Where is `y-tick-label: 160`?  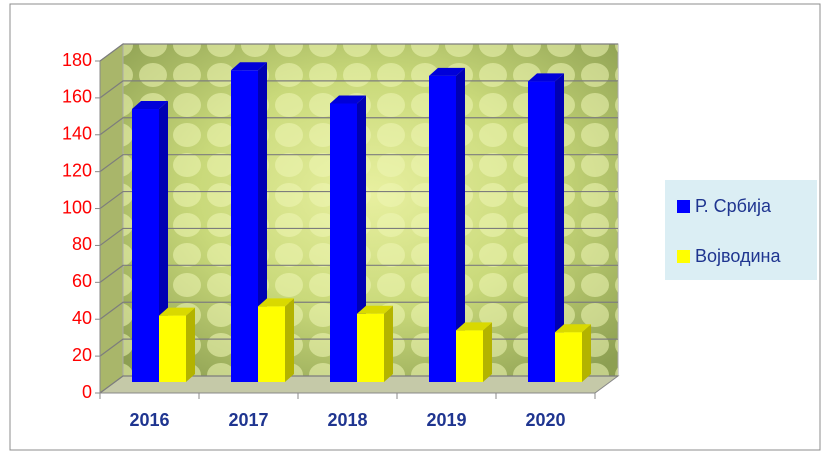 y-tick-label: 160 is located at coordinates (77, 97).